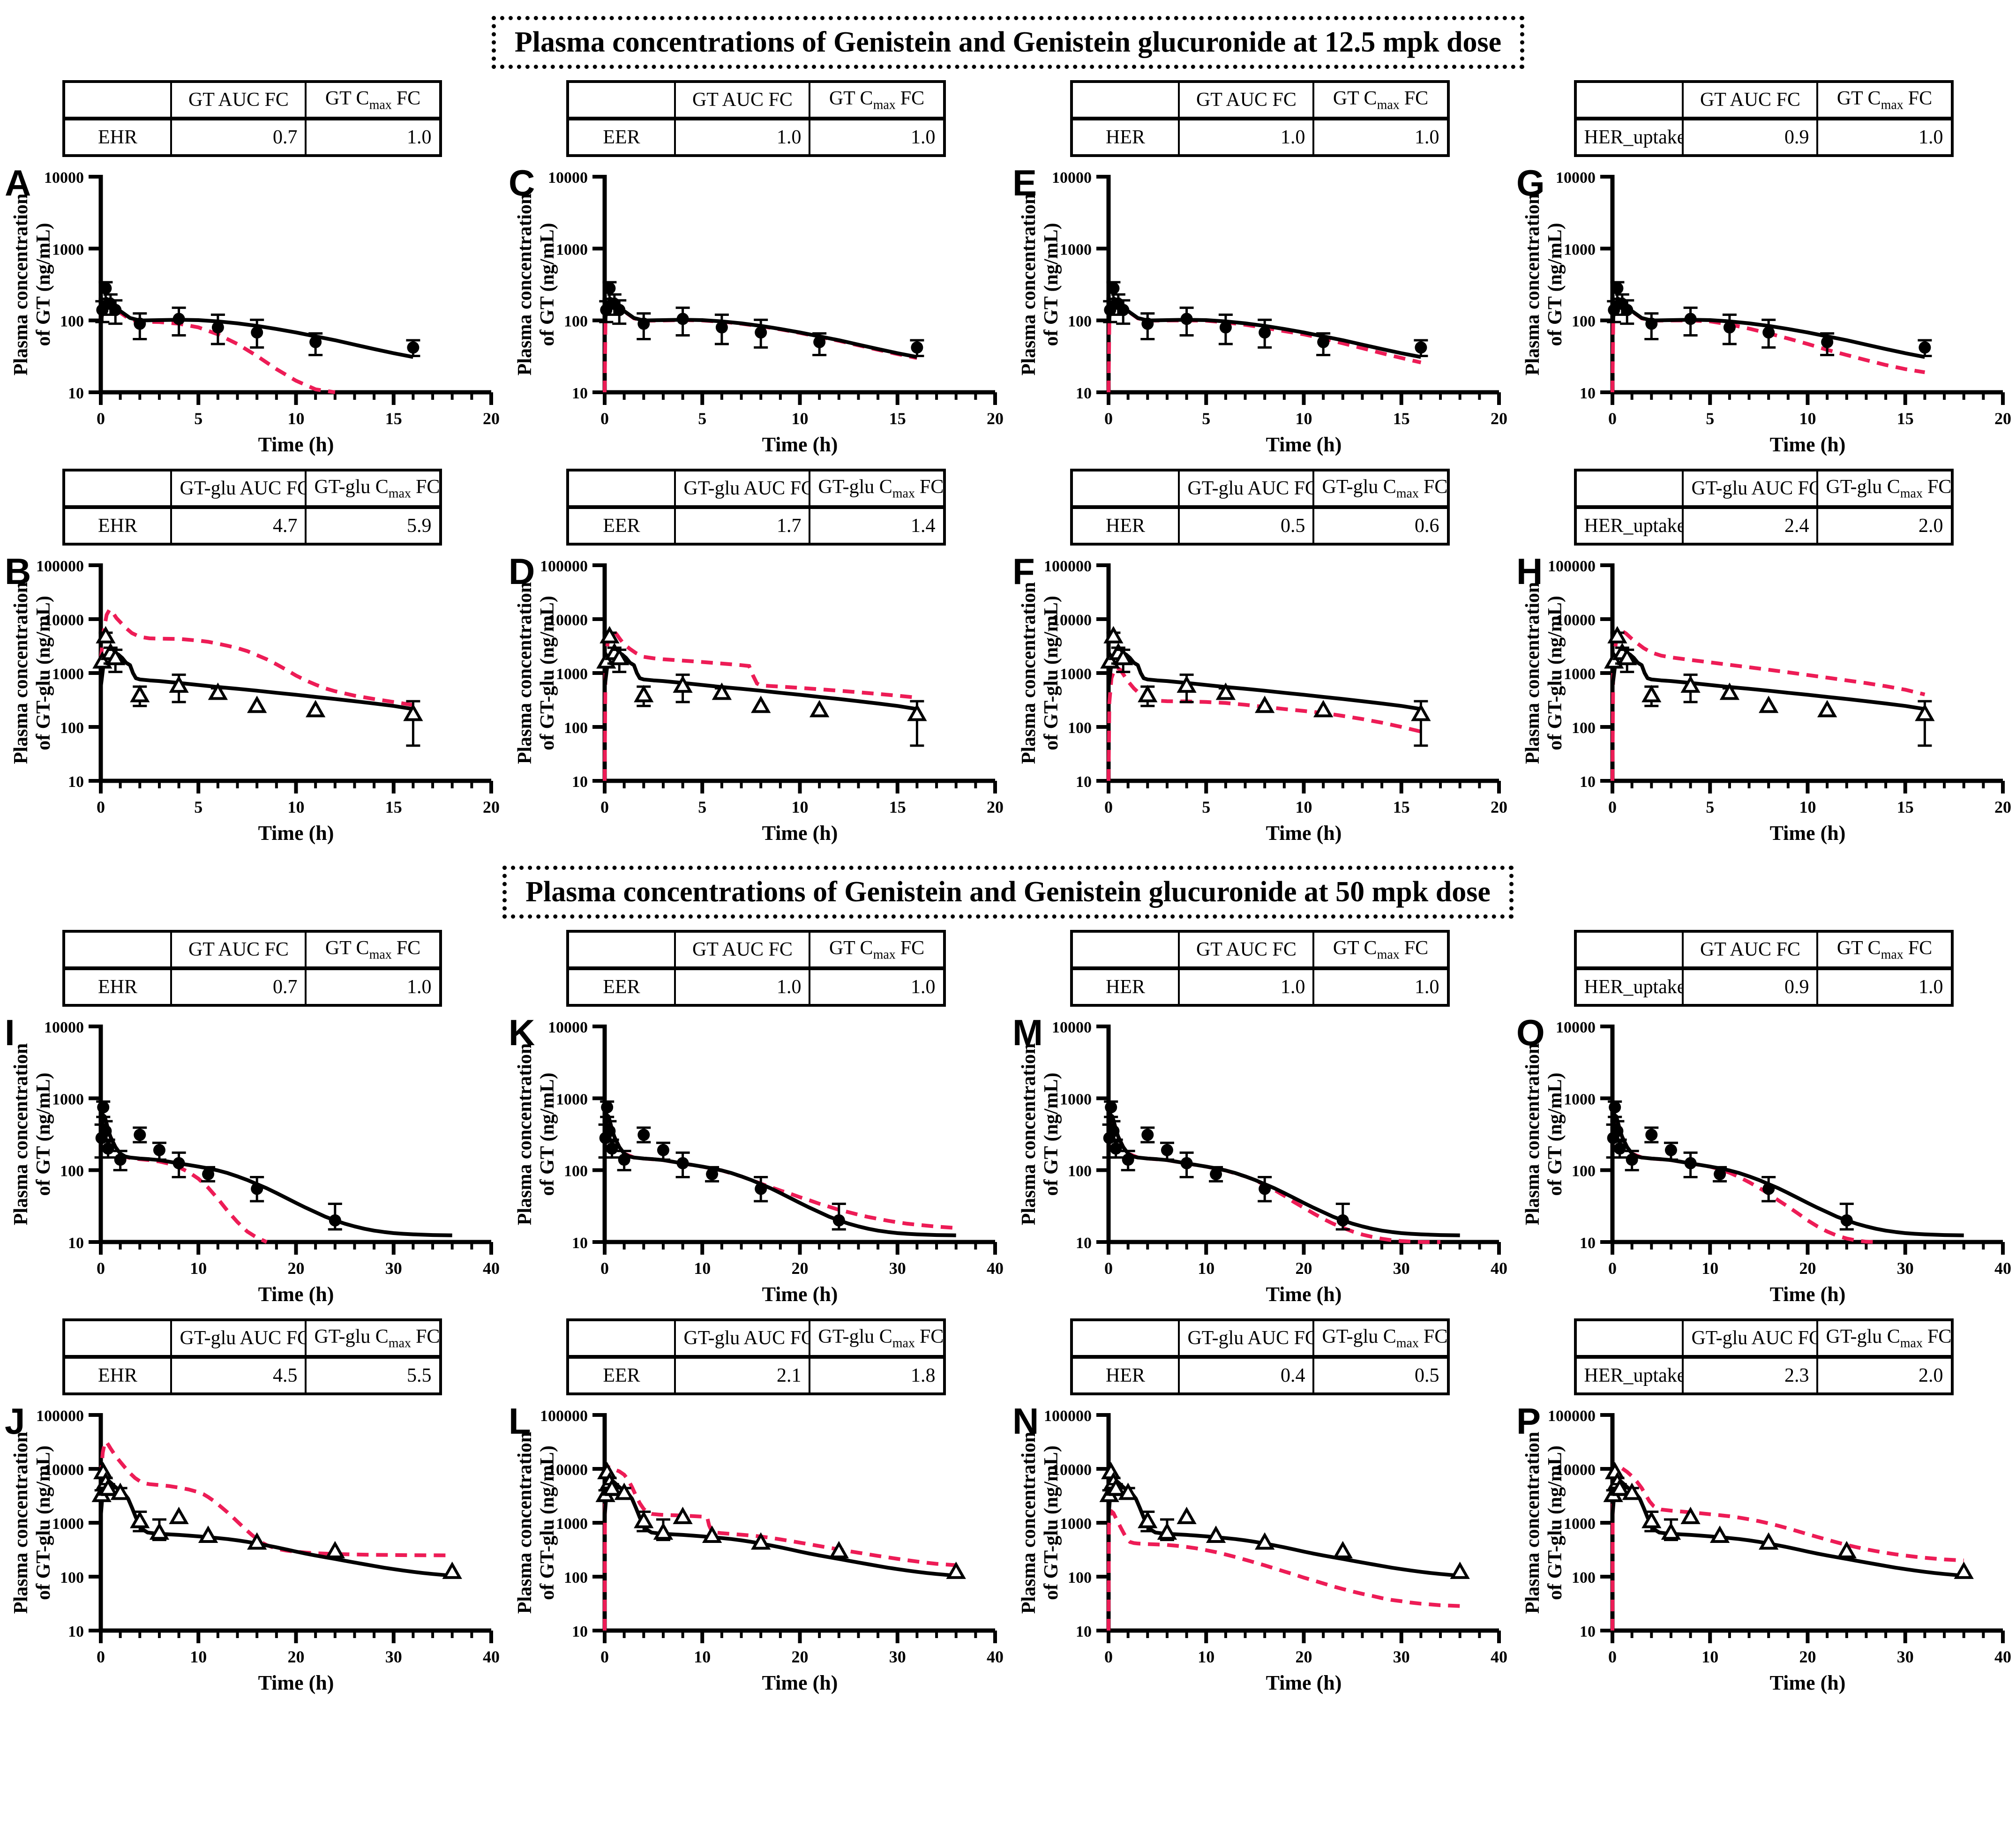  Describe the element at coordinates (238, 100) in the screenshot. I see `auc-fc-header: GT AUC FC` at that location.